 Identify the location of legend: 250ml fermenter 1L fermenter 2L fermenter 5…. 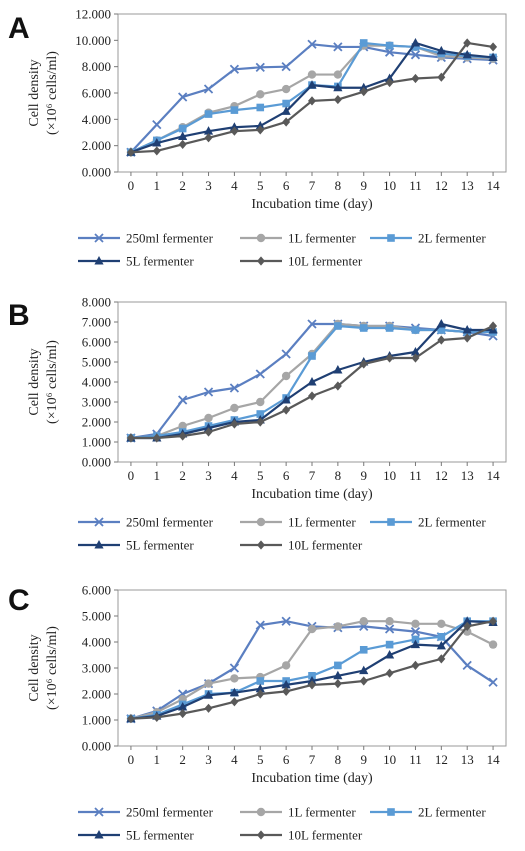
(282, 534).